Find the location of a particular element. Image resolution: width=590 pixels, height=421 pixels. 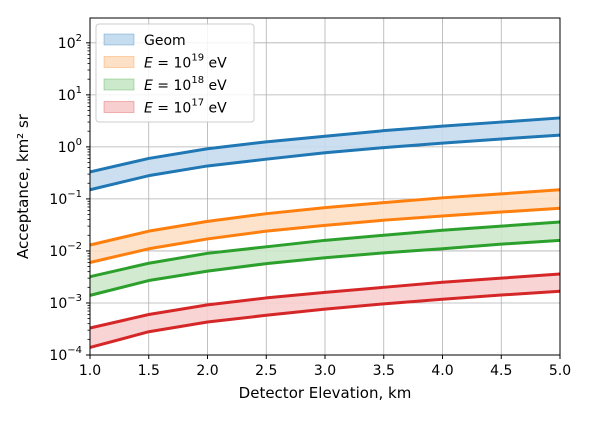

y-tick-label: 10¹ is located at coordinates (70, 94).